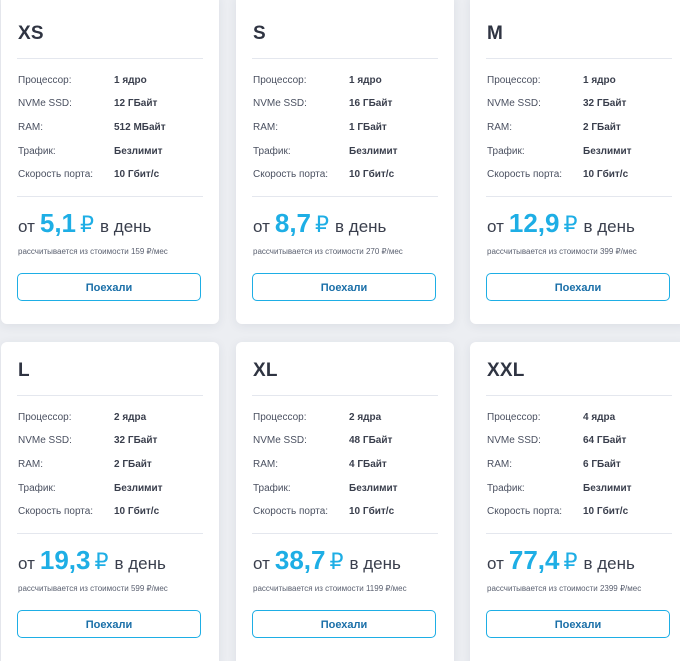 The image size is (680, 661). I want to click on spec-value: 2 ГБайт, so click(133, 464).